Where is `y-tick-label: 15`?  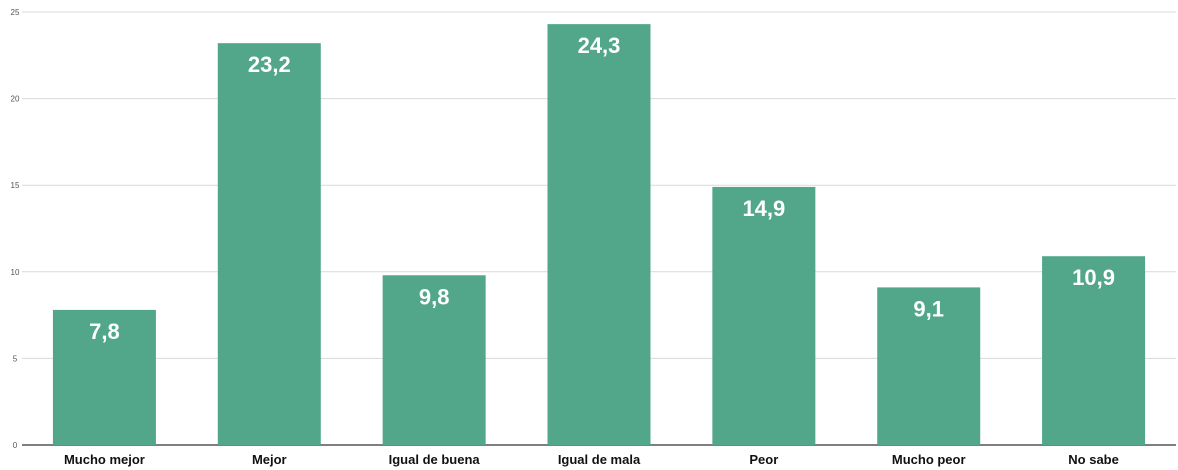
y-tick-label: 15 is located at coordinates (15, 185).